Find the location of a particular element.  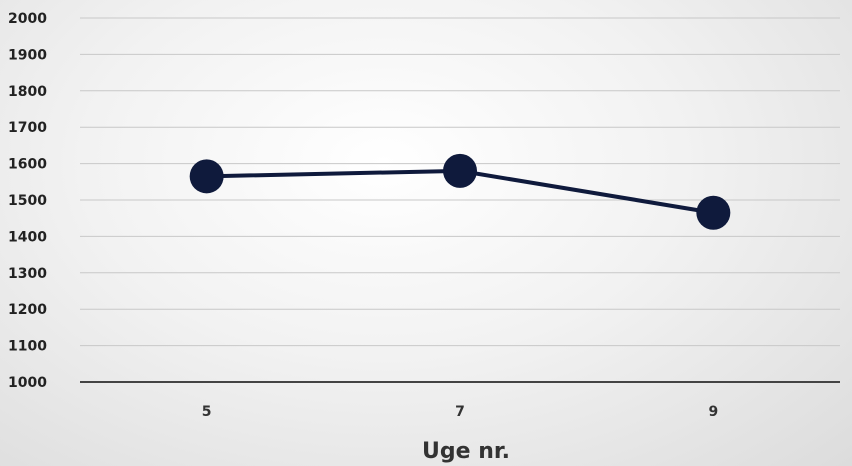

y-tick-label: 1000 is located at coordinates (27, 383).